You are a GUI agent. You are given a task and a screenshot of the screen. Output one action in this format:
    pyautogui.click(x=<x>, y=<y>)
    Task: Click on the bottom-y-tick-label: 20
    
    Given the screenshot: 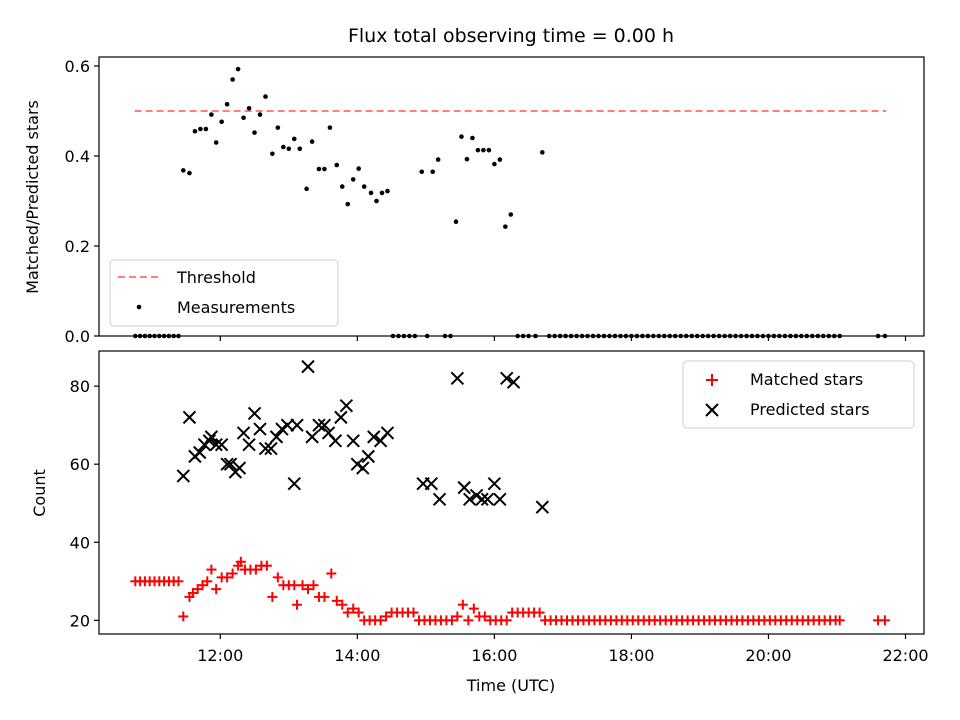 What is the action you would take?
    pyautogui.click(x=80, y=620)
    